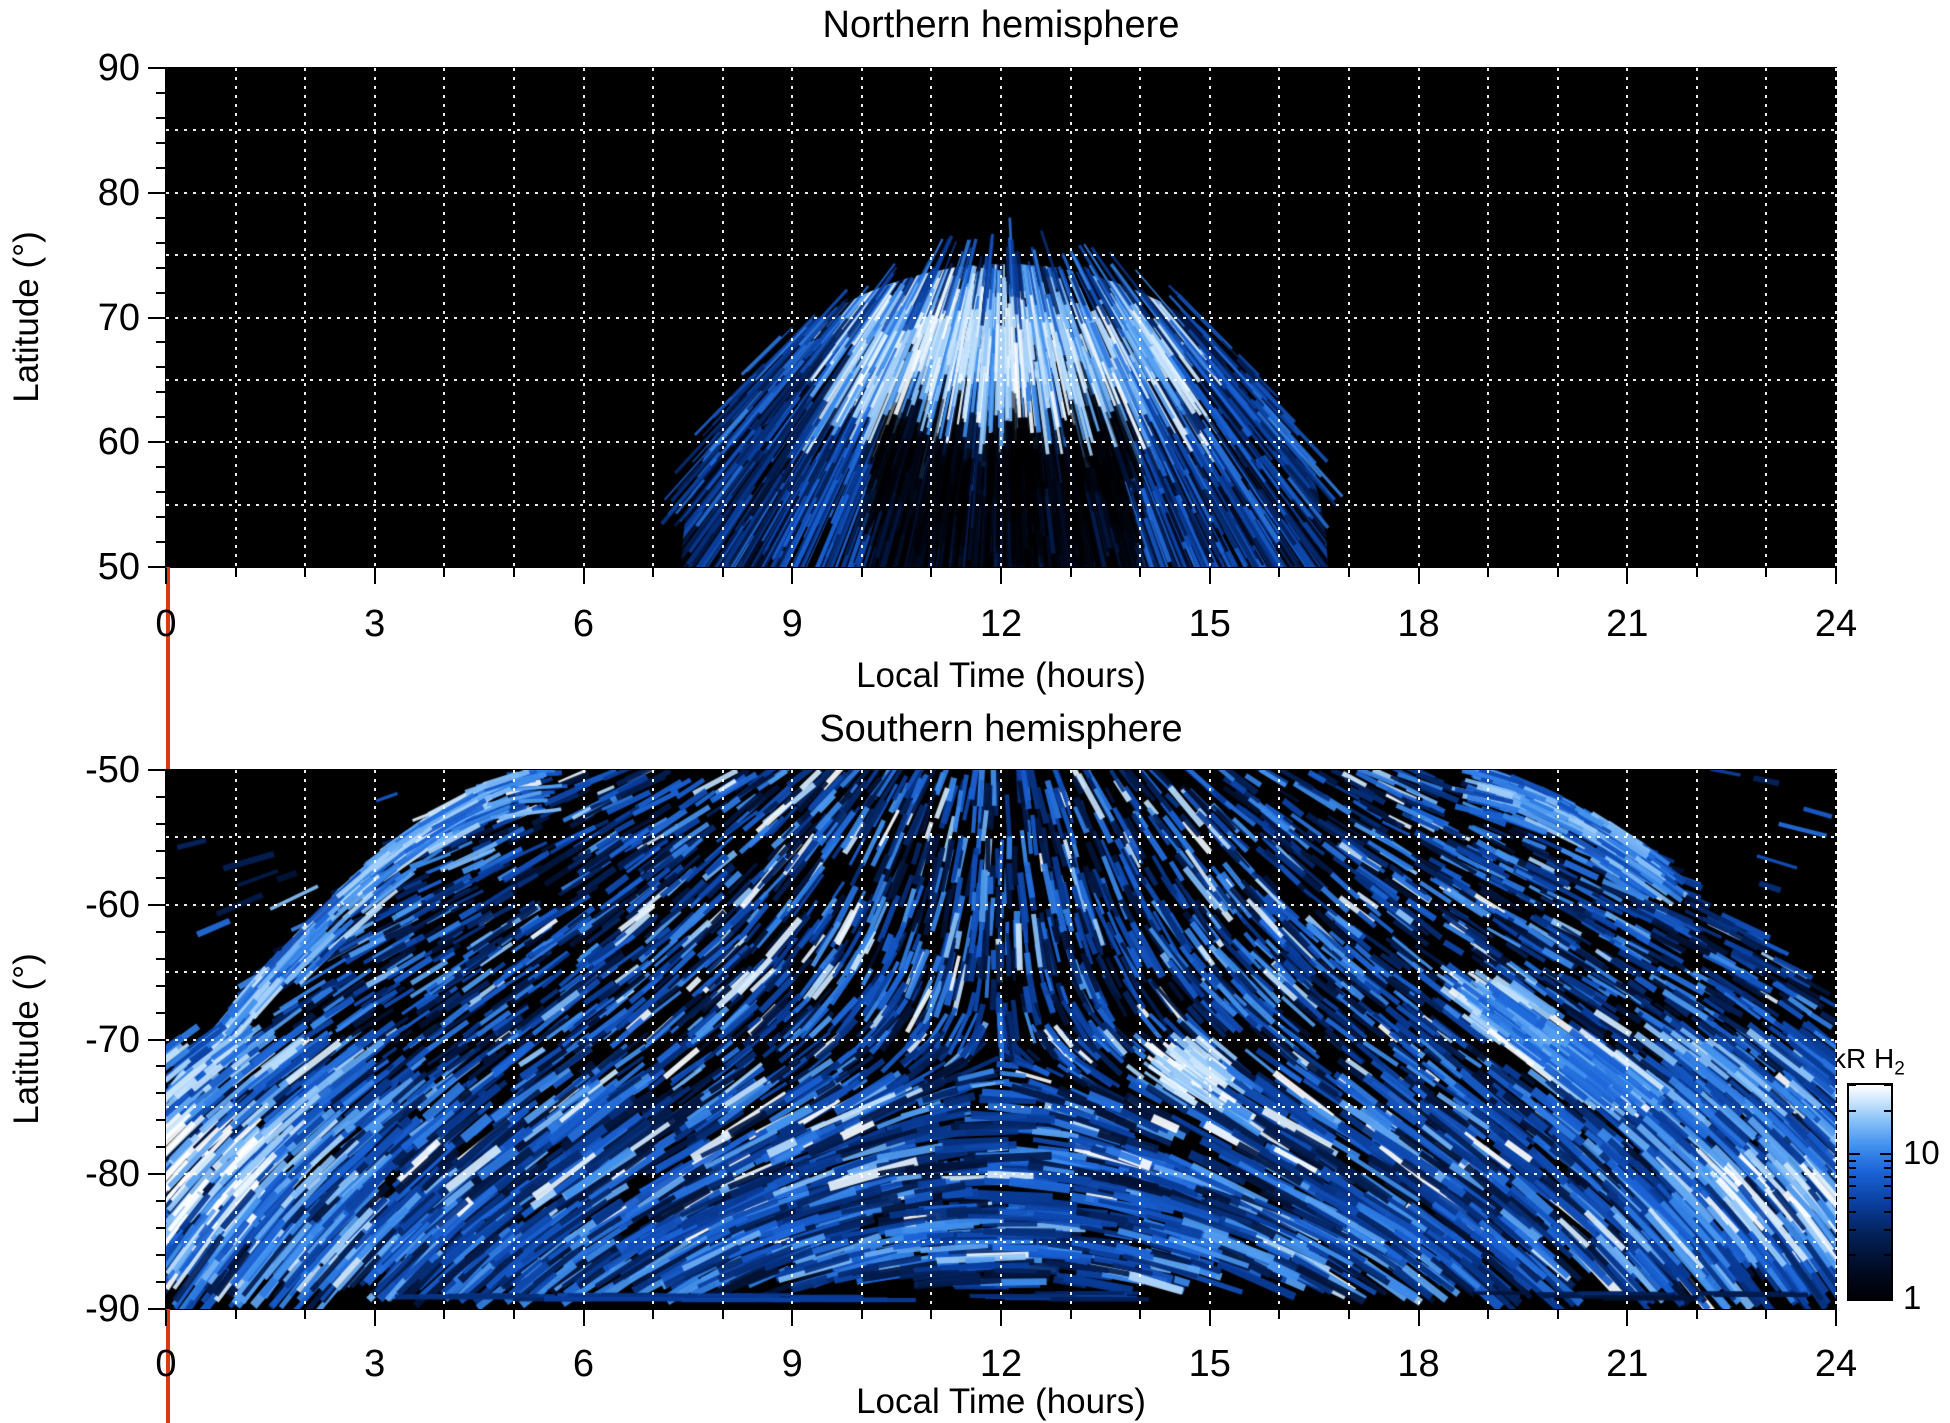 Image resolution: width=1950 pixels, height=1423 pixels. I want to click on y-tick-label: 70, so click(118, 317).